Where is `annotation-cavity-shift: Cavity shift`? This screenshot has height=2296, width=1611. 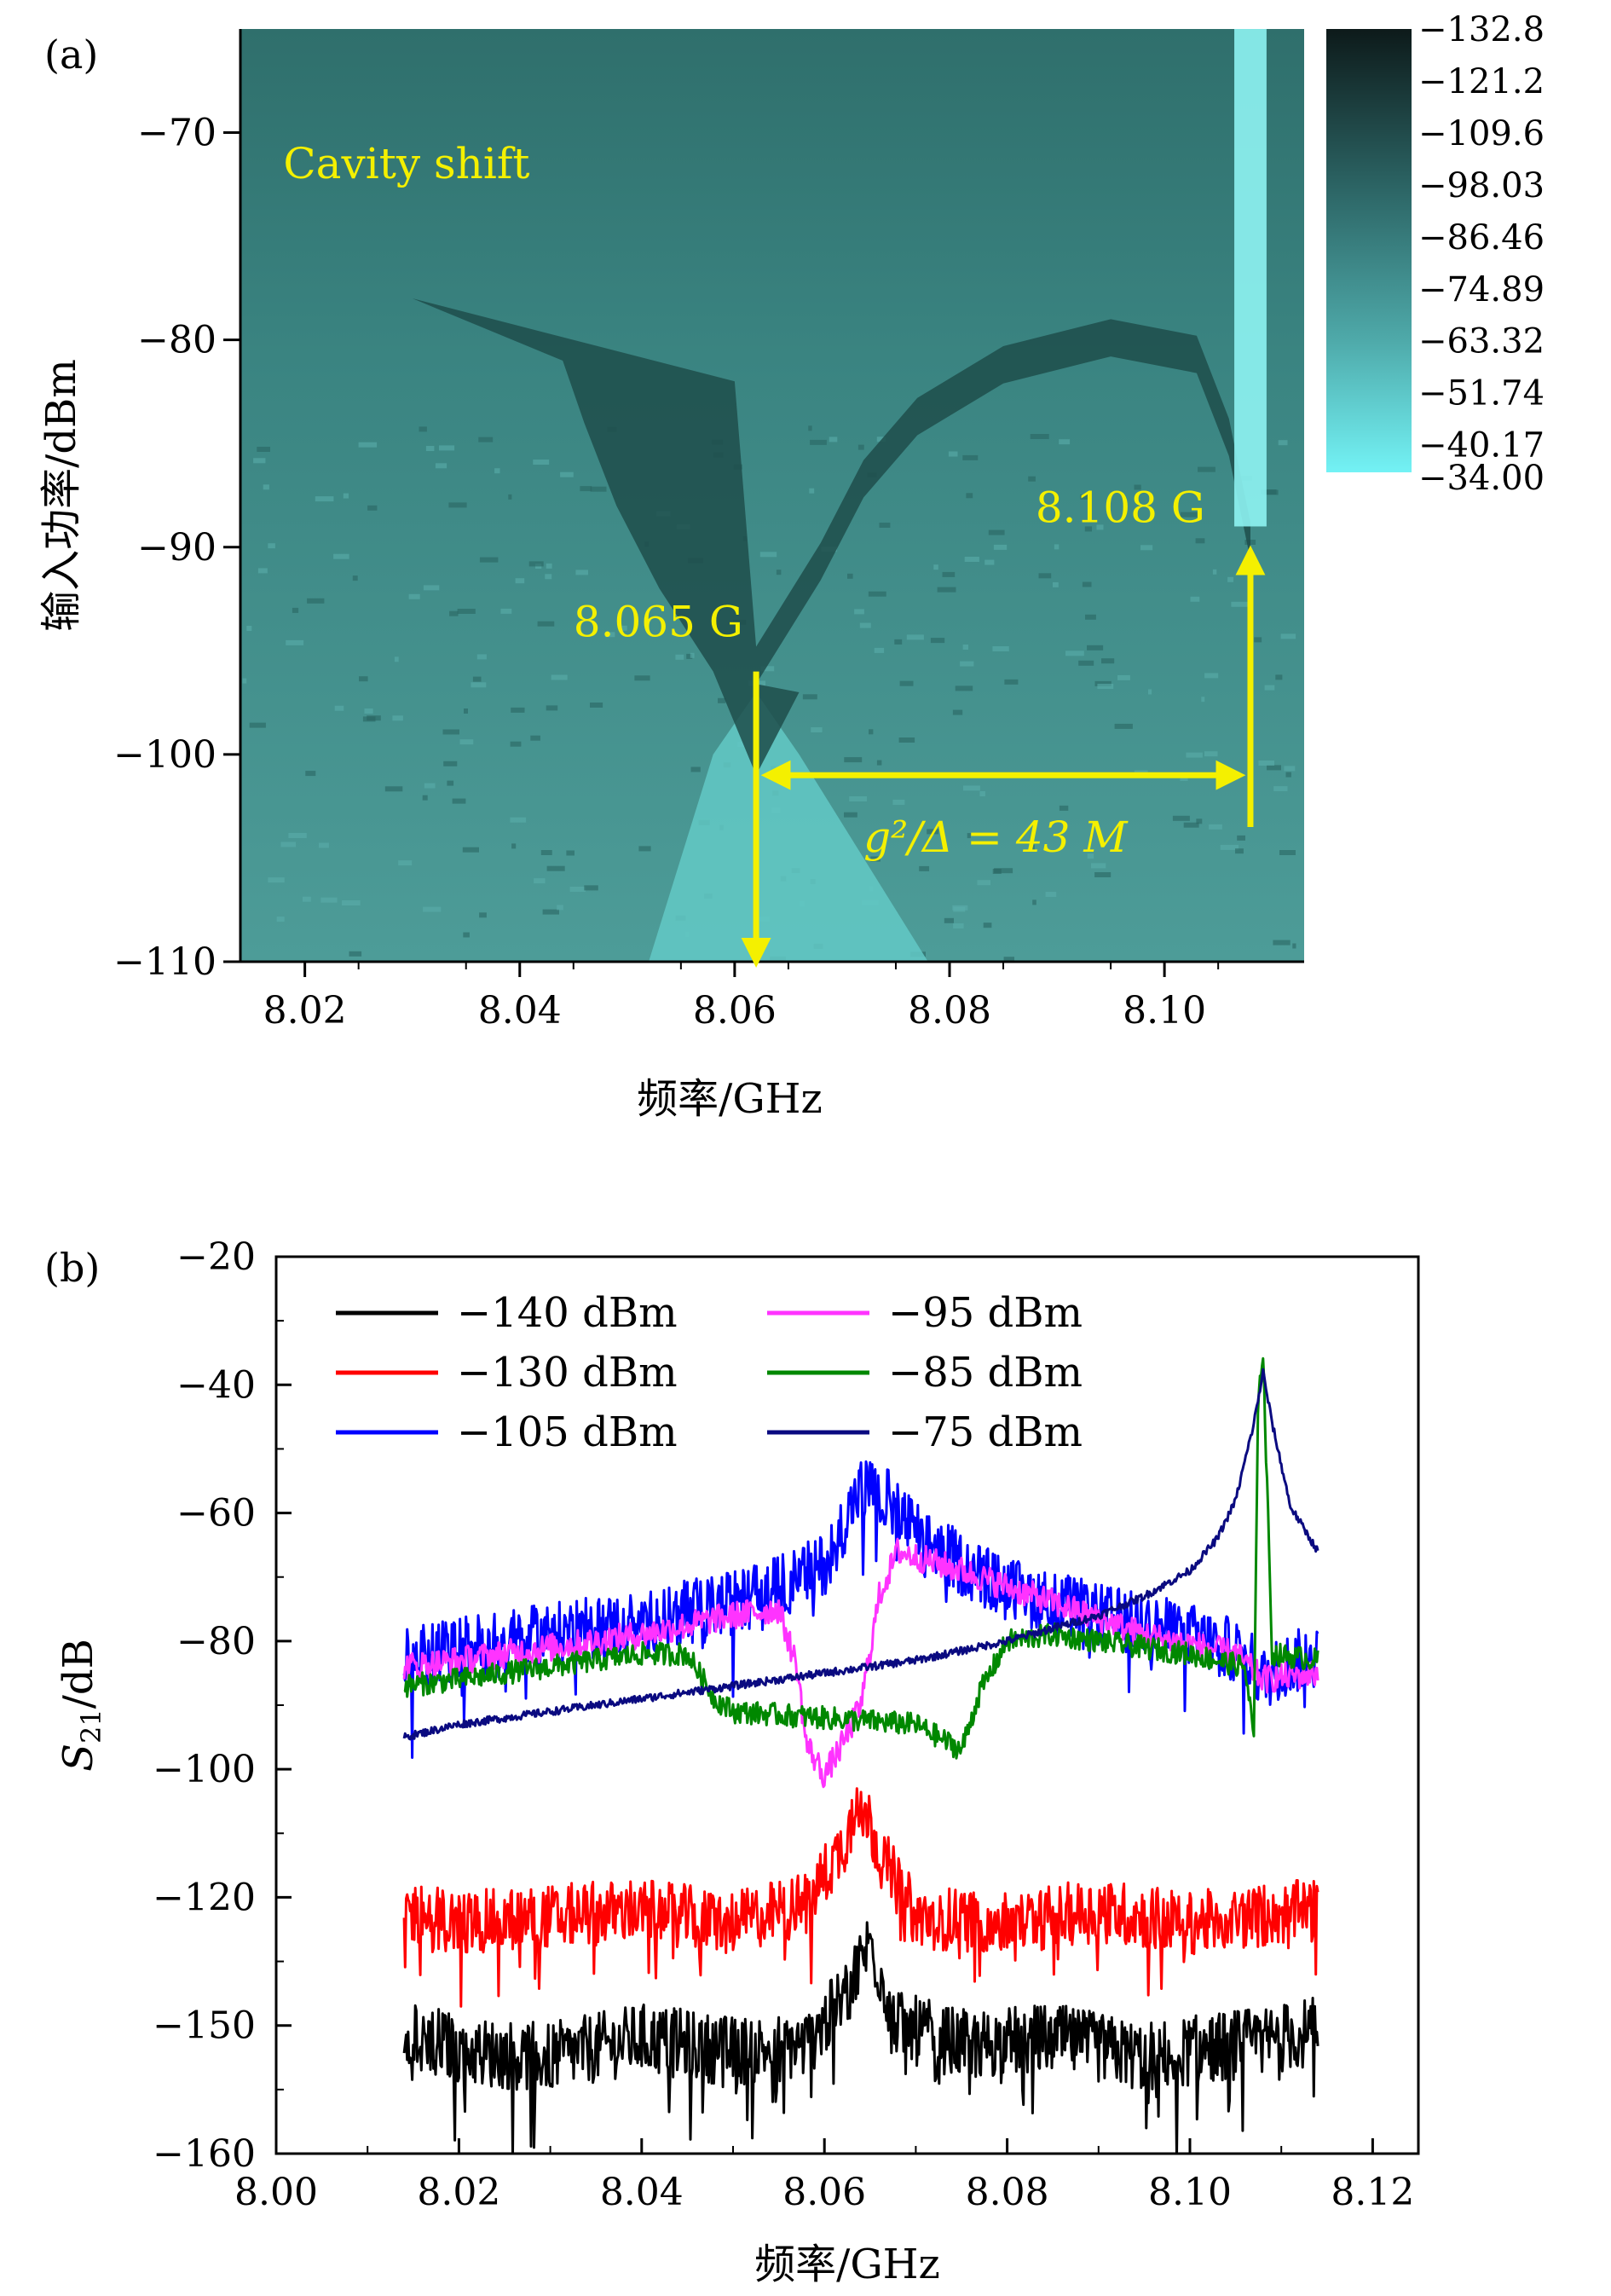
annotation-cavity-shift: Cavity shift is located at coordinates (406, 164).